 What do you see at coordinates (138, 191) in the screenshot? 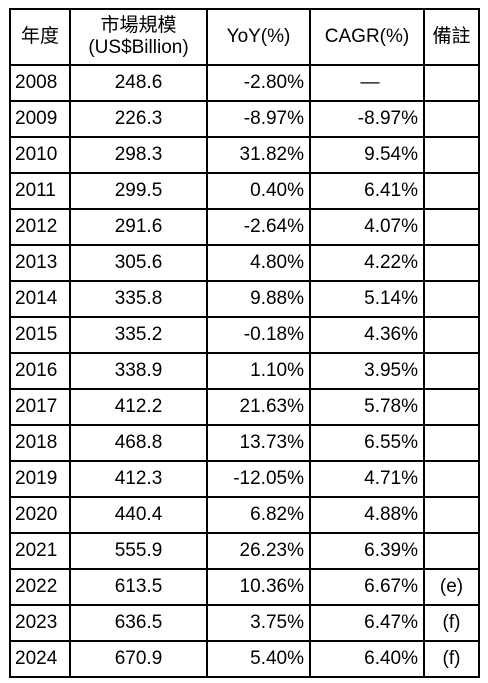
I see `cell-market-size: 299.5` at bounding box center [138, 191].